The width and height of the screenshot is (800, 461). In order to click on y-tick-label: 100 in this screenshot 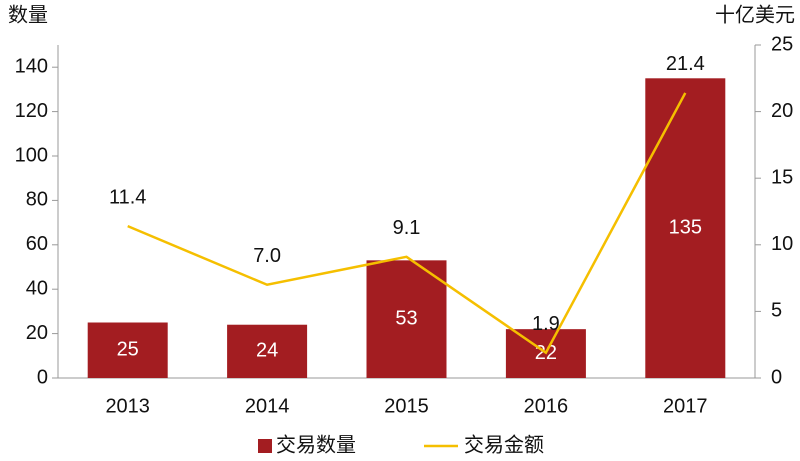, I will do `click(31, 155)`.